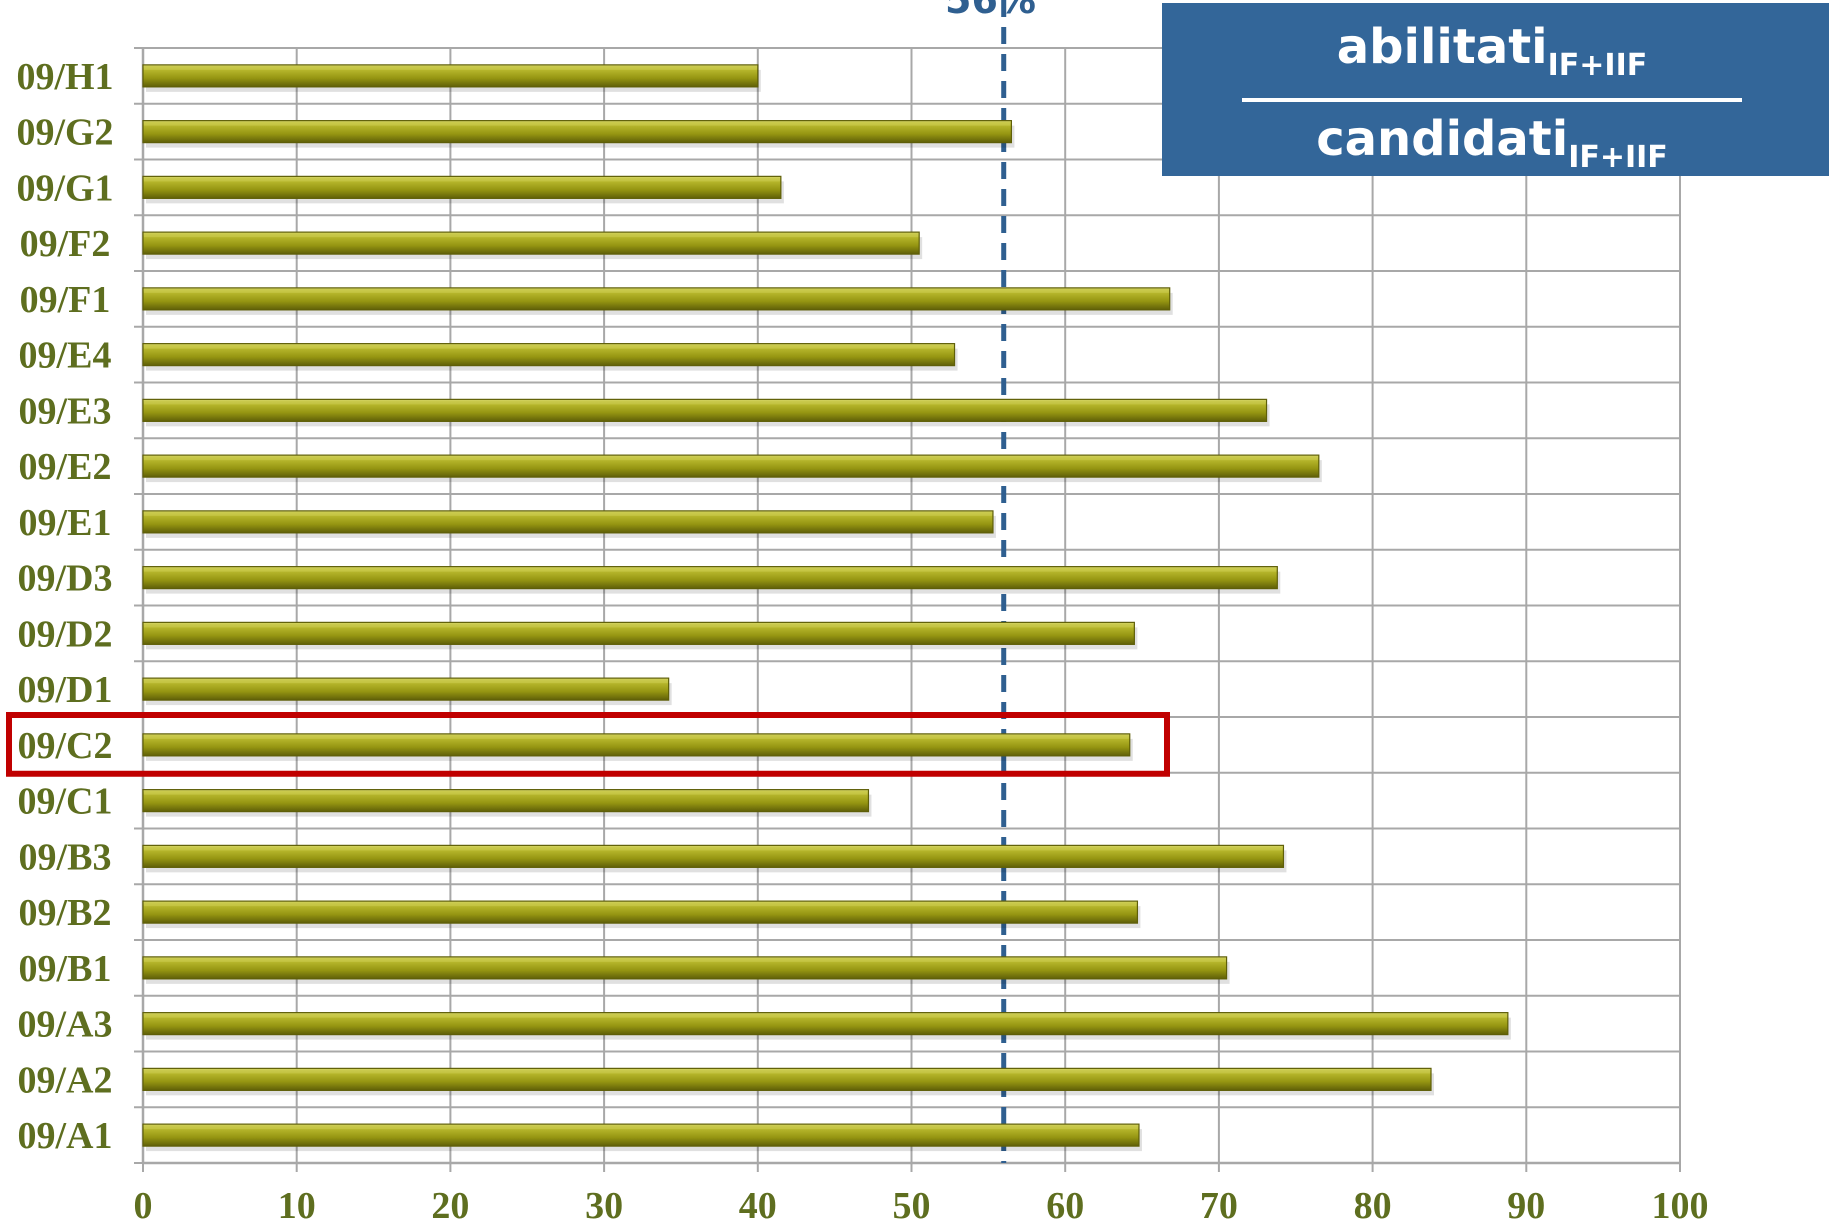  Describe the element at coordinates (65, 1080) in the screenshot. I see `category-label: 09/A2` at that location.